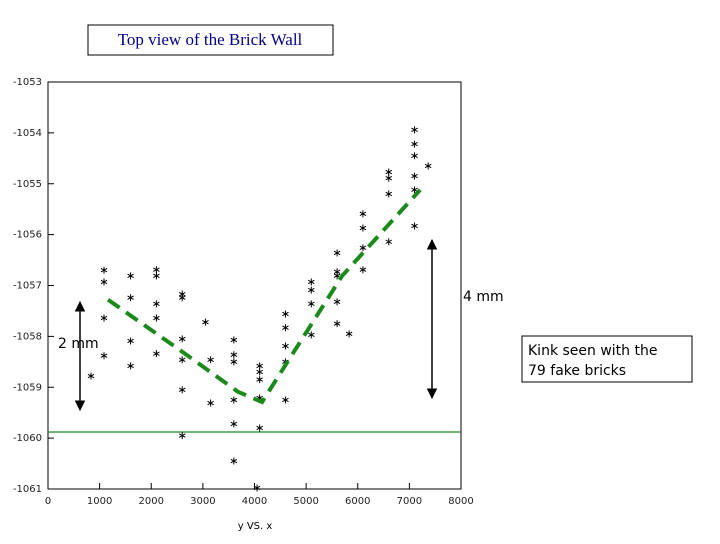 Image resolution: width=720 pixels, height=544 pixels. Describe the element at coordinates (592, 351) in the screenshot. I see `note: Kink seen with the` at that location.